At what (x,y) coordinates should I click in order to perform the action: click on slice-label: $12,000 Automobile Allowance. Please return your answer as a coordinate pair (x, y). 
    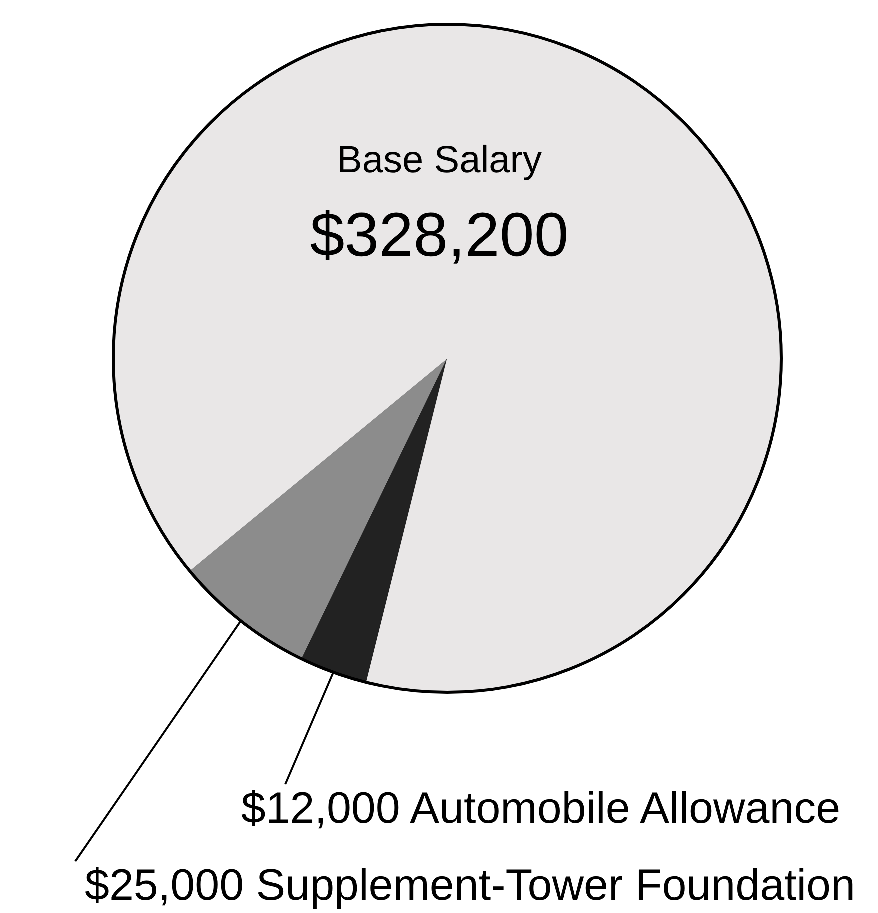
    Looking at the image, I should click on (541, 808).